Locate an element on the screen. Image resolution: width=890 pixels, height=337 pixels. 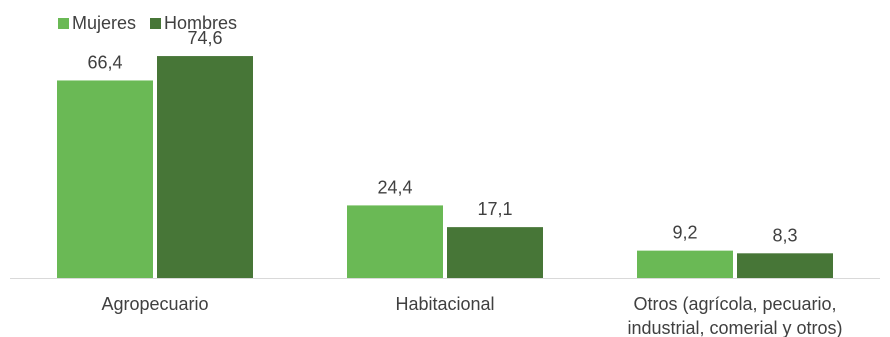
category-label-1-line-0: Habitacional is located at coordinates (445, 304).